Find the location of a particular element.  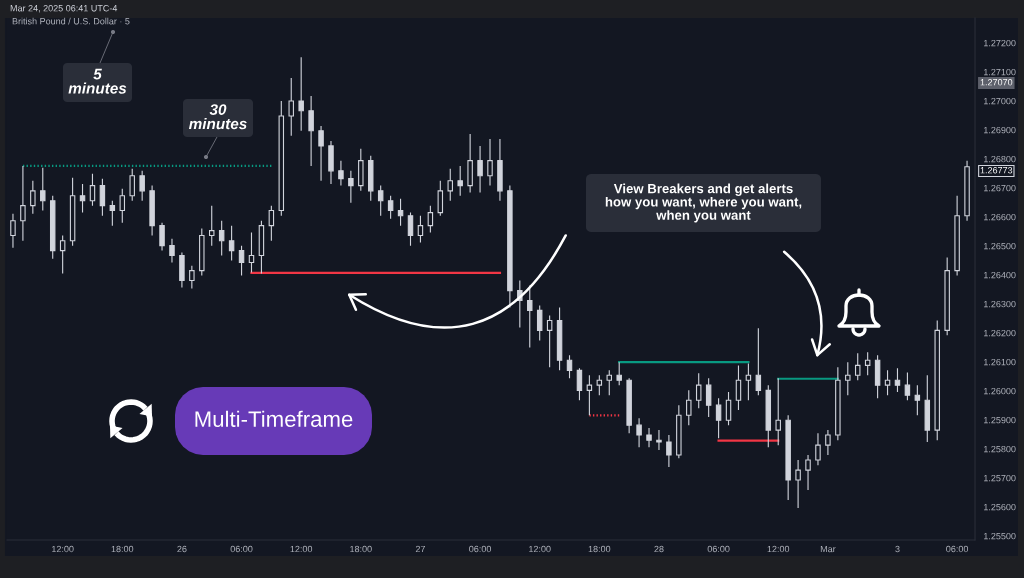

x-tick-label: 26 is located at coordinates (182, 549).